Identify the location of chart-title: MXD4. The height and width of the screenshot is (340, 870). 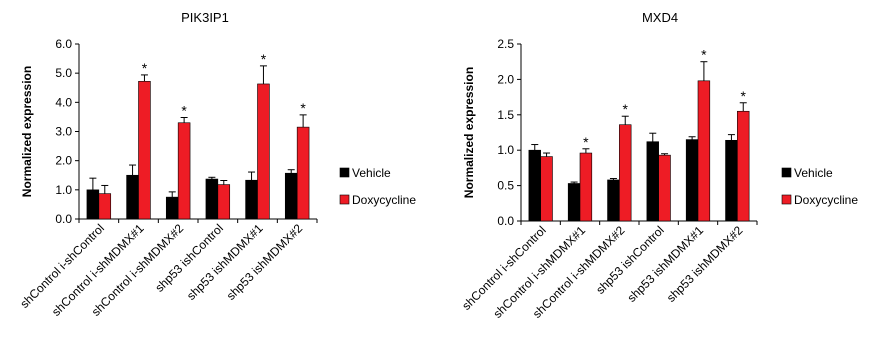
(660, 17).